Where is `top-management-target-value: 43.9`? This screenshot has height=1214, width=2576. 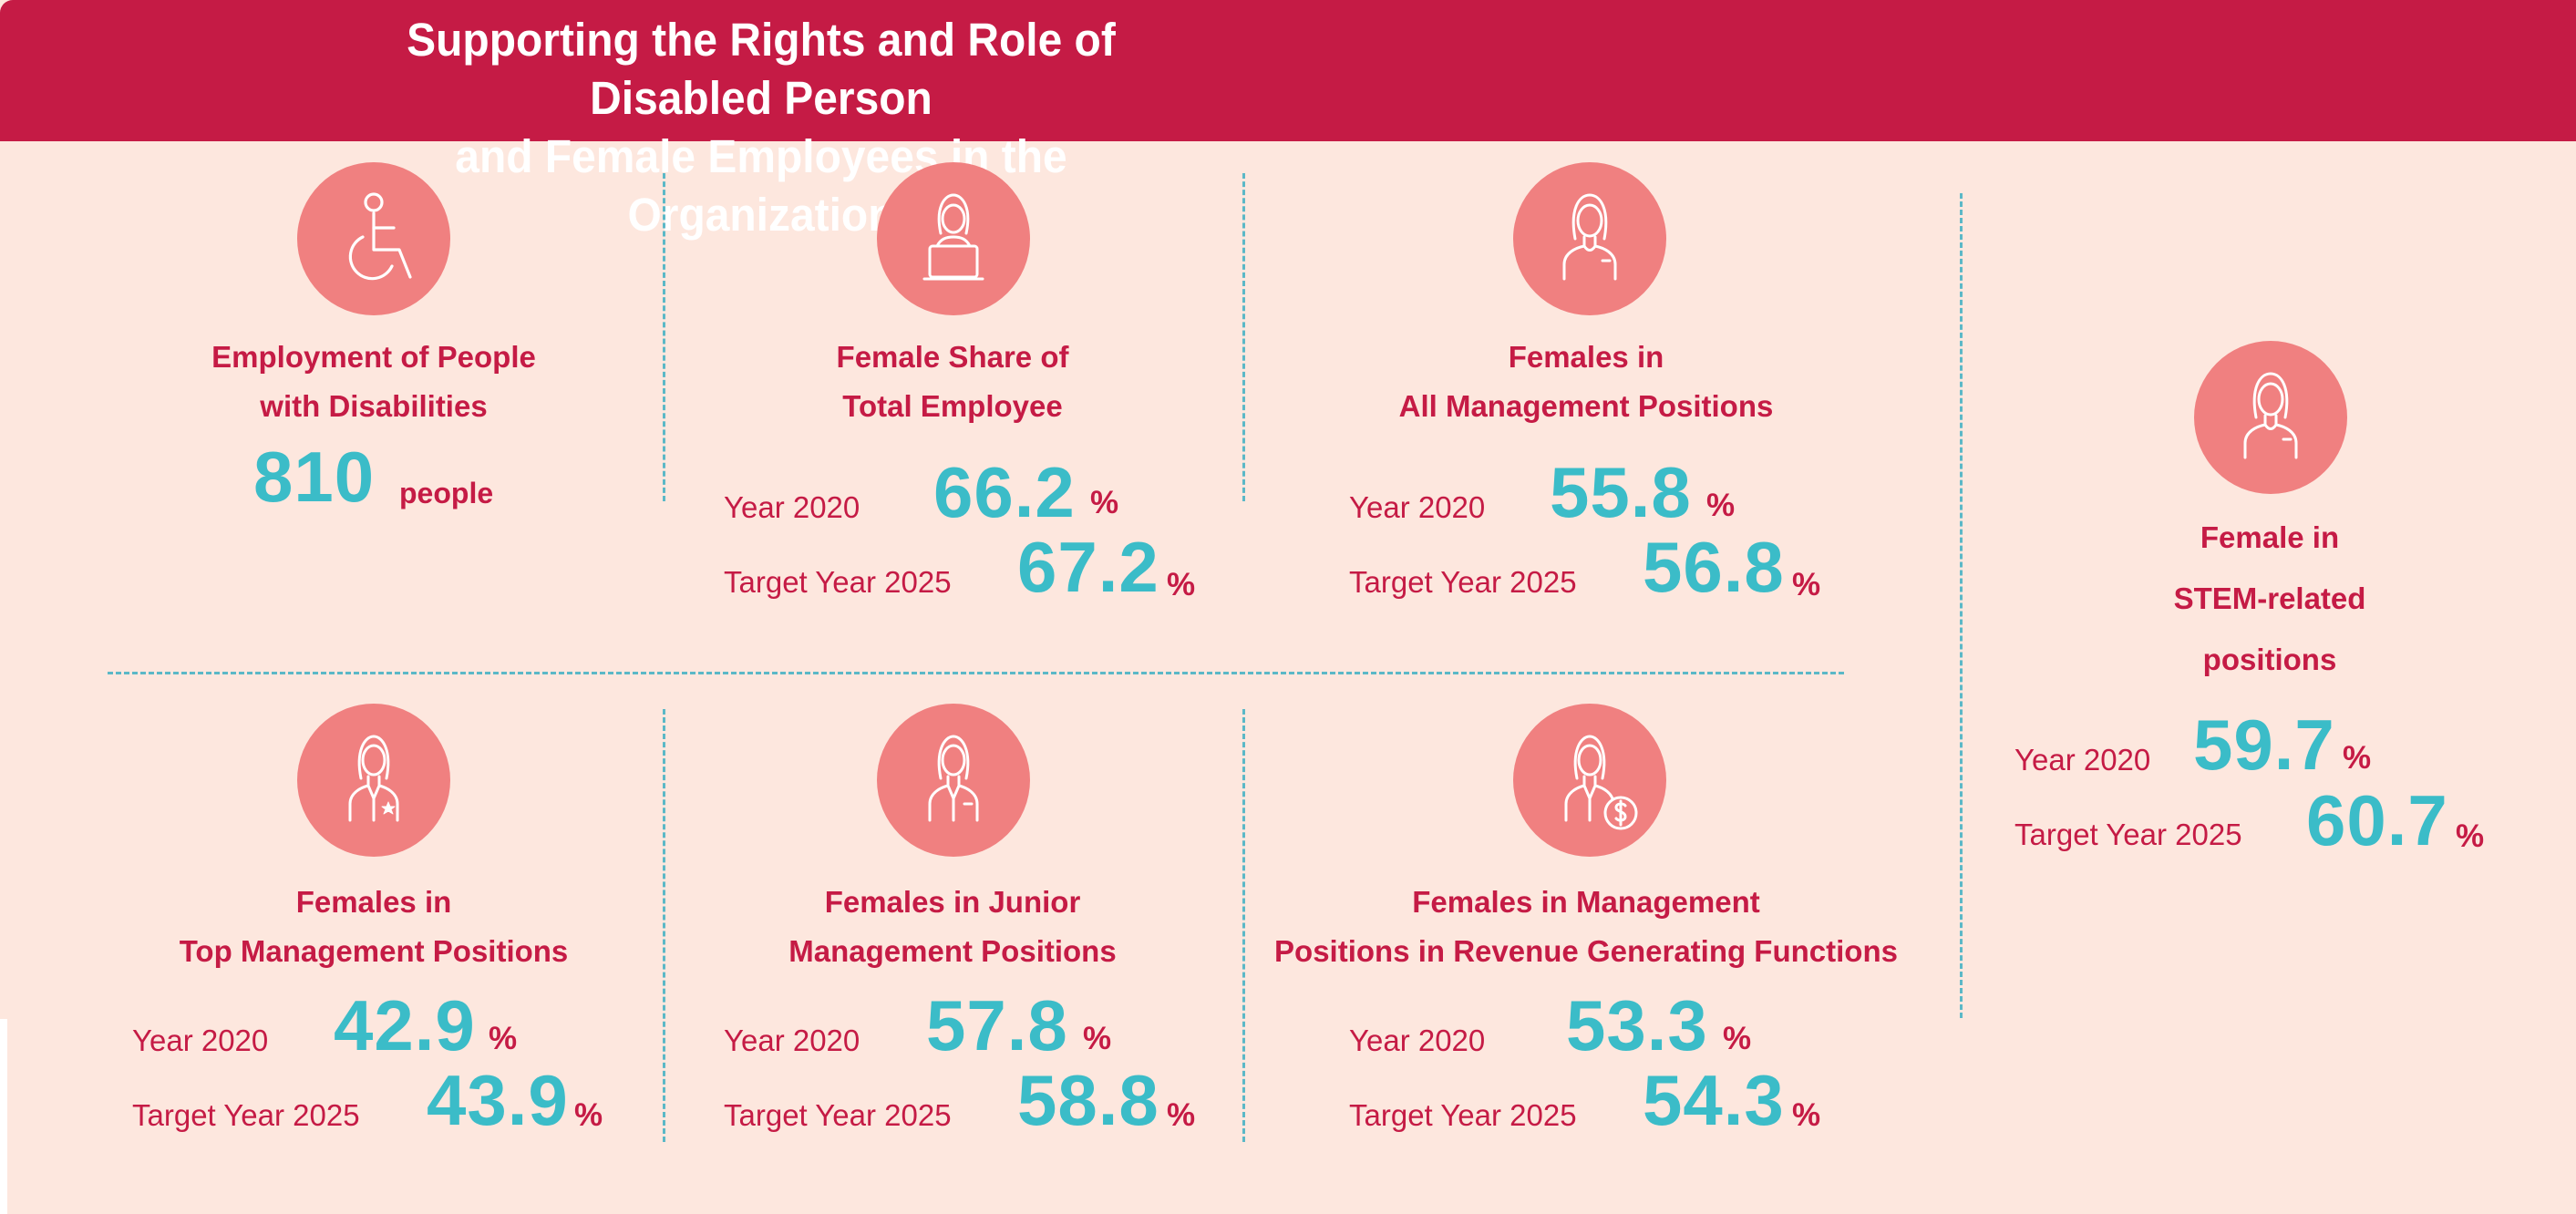 top-management-target-value: 43.9 is located at coordinates (498, 1100).